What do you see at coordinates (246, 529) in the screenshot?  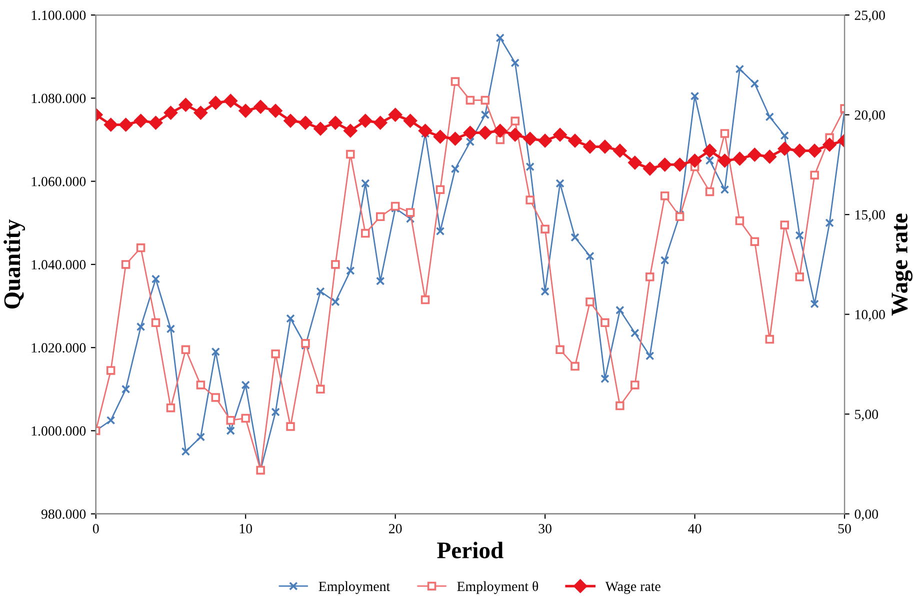 I see `x-tick-label: 10` at bounding box center [246, 529].